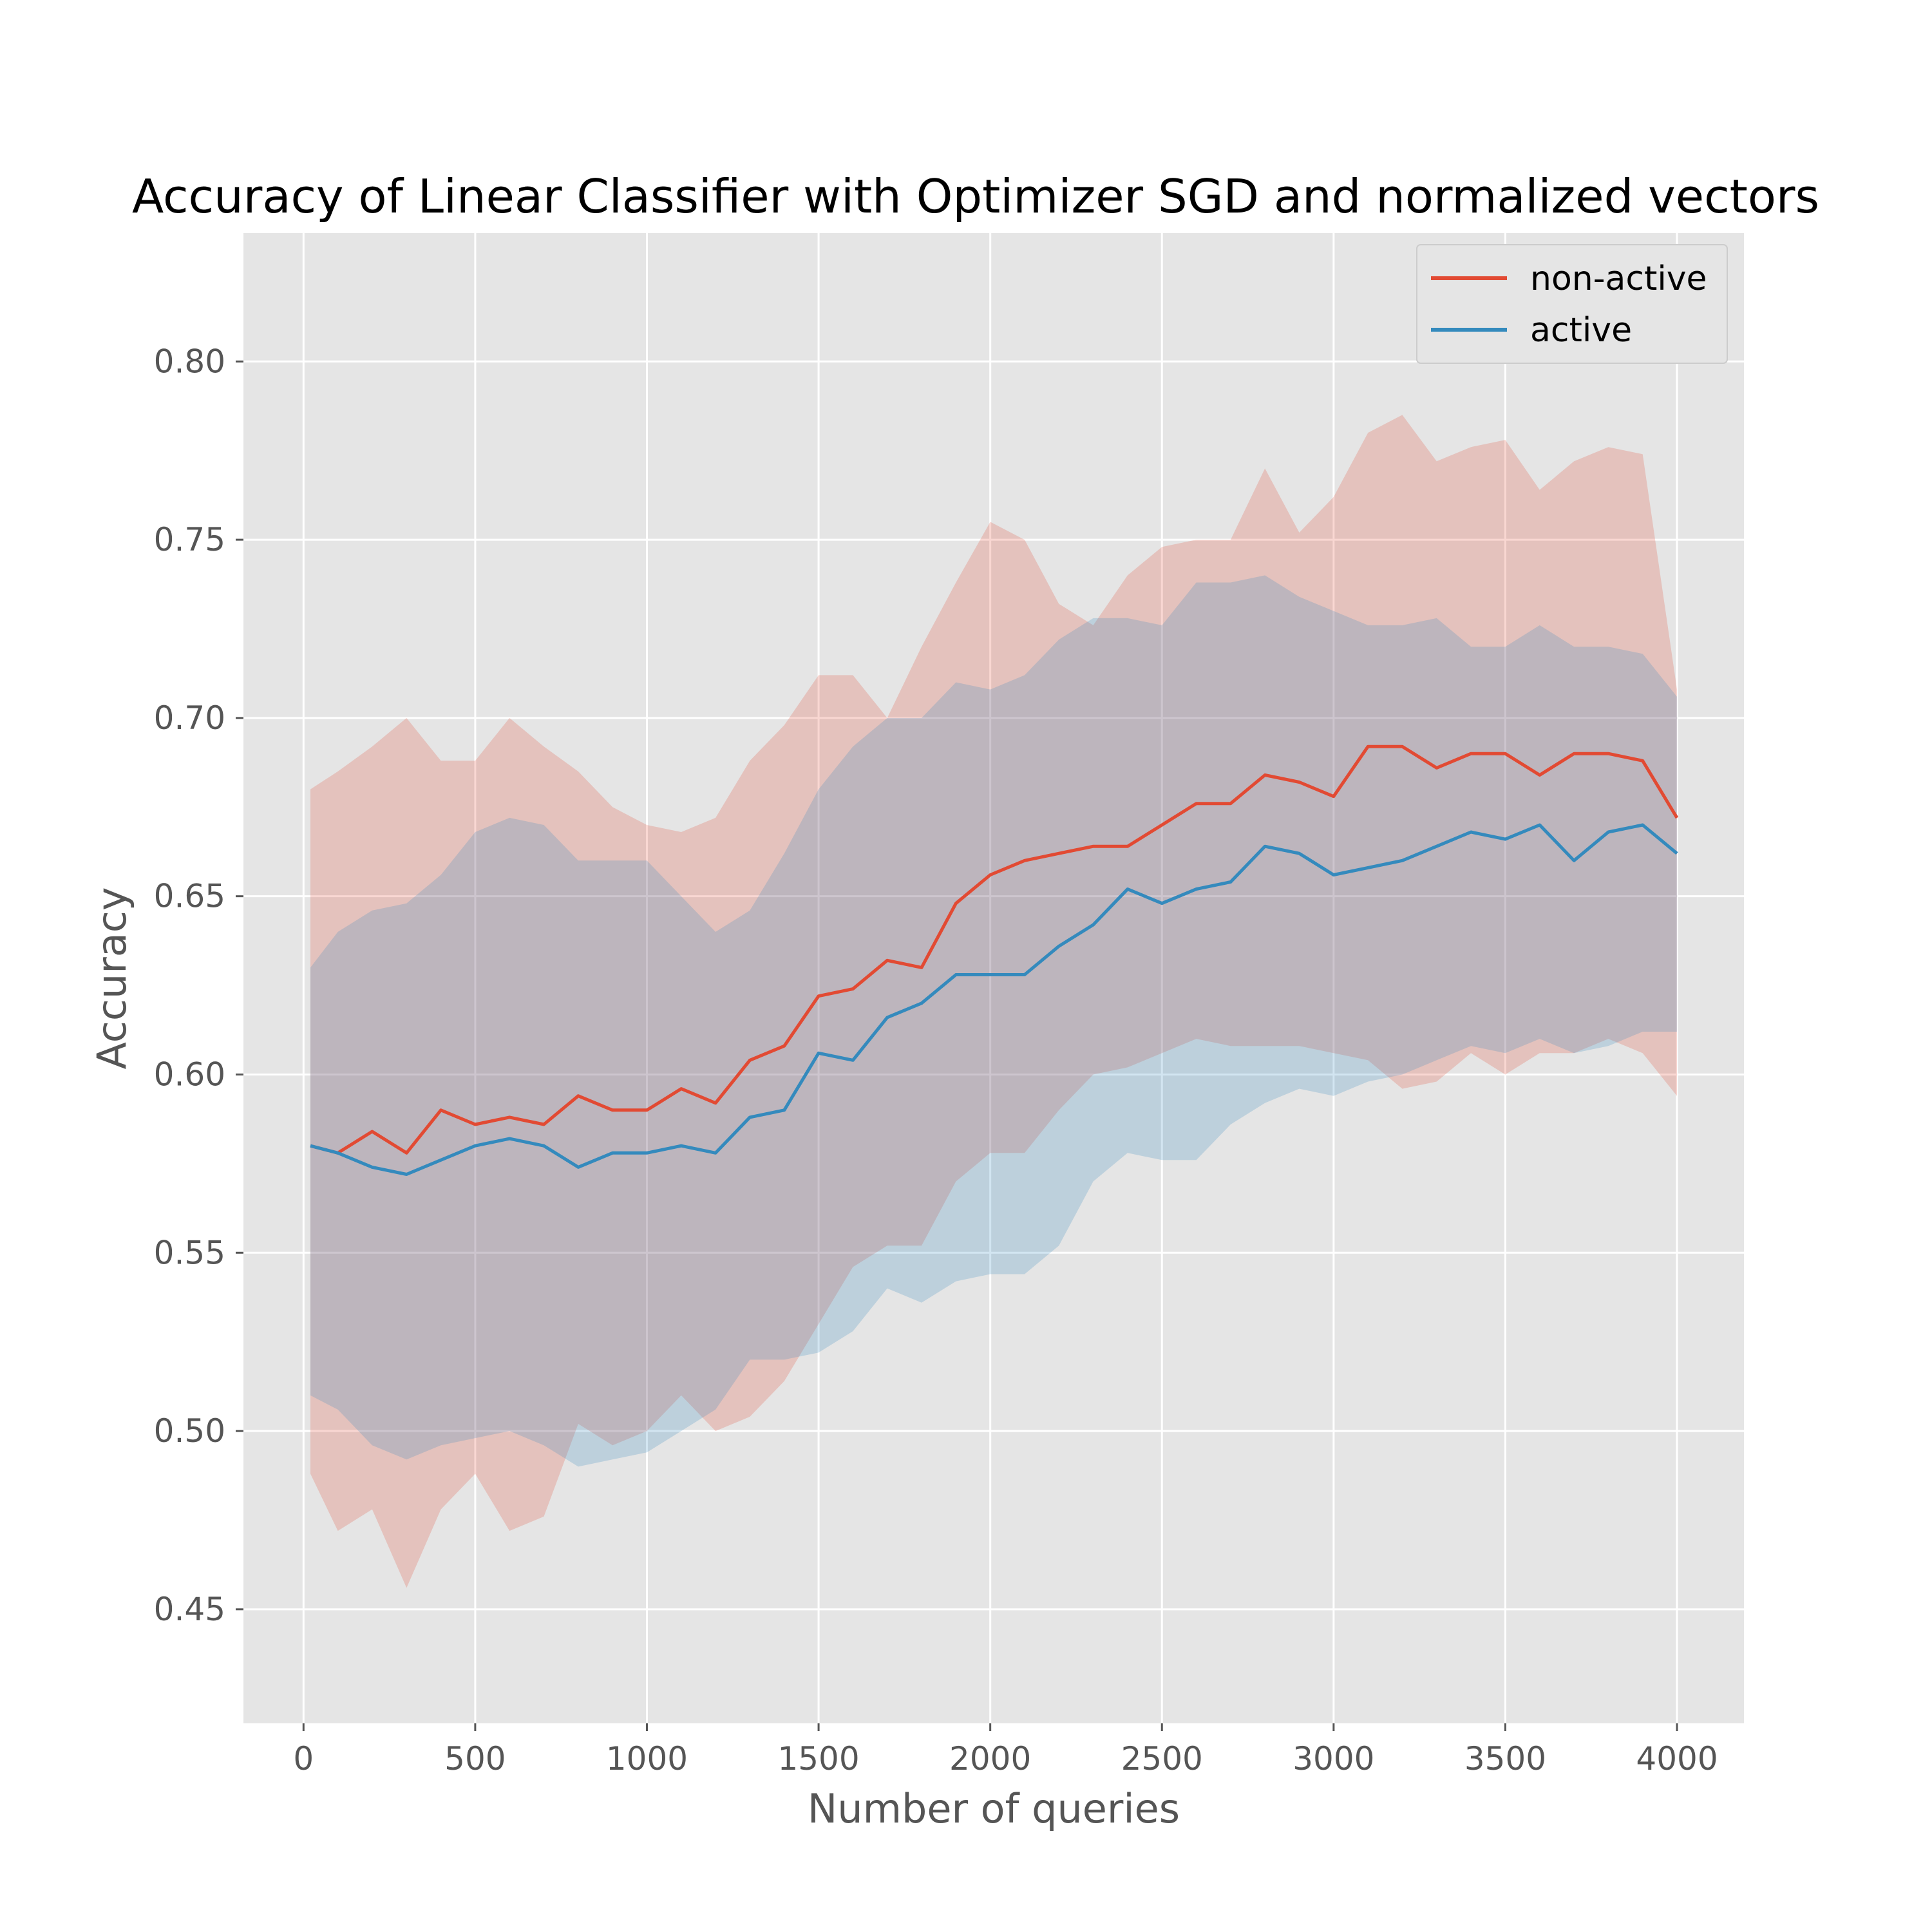 The width and height of the screenshot is (1932, 1932). Describe the element at coordinates (1677, 1758) in the screenshot. I see `x-tick-label: 4000` at that location.